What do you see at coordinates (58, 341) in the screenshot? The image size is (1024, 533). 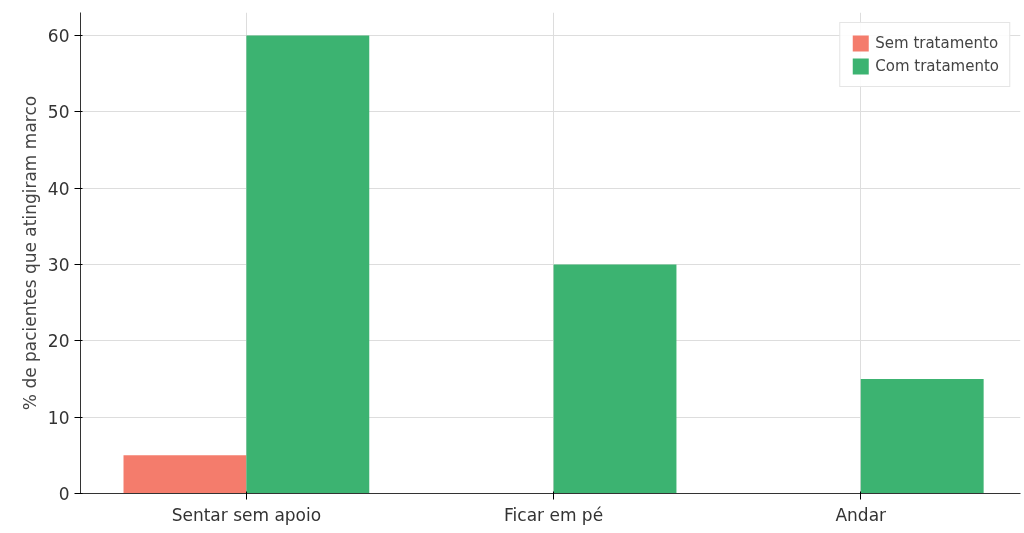 I see `y-tick-label: 20` at bounding box center [58, 341].